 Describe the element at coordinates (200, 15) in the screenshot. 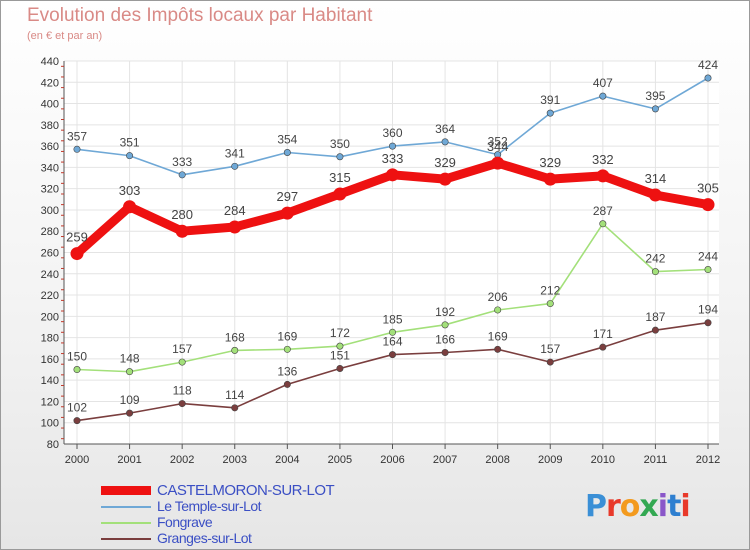

I see `chart-title: Evolution des Impôts locaux par Habitant` at that location.